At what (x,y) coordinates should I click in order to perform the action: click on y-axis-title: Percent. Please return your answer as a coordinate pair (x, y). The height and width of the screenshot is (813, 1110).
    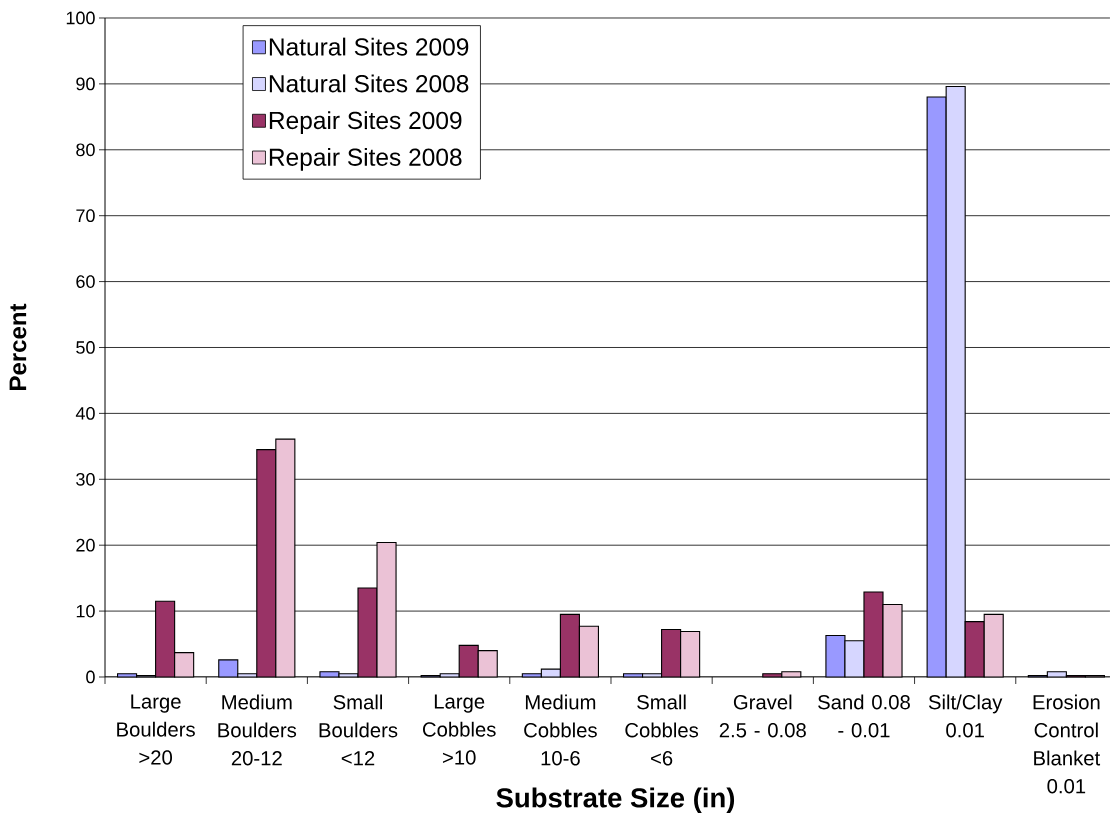
    Looking at the image, I should click on (18, 346).